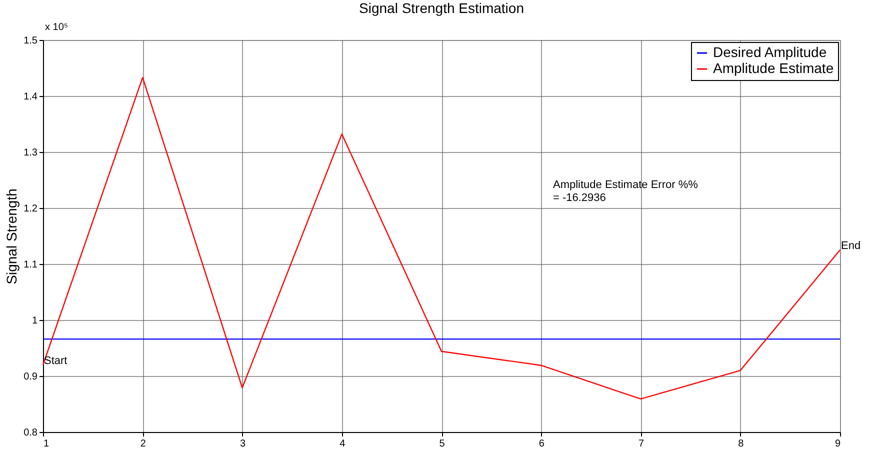 This screenshot has height=452, width=891. What do you see at coordinates (56, 27) in the screenshot?
I see `text: x 10⁵` at bounding box center [56, 27].